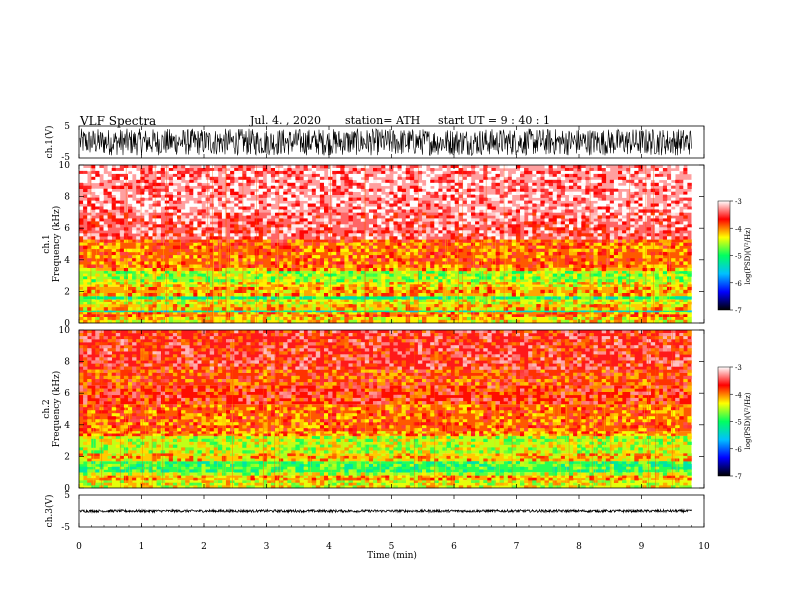  Describe the element at coordinates (454, 547) in the screenshot. I see `time-tick-label: 6` at that location.